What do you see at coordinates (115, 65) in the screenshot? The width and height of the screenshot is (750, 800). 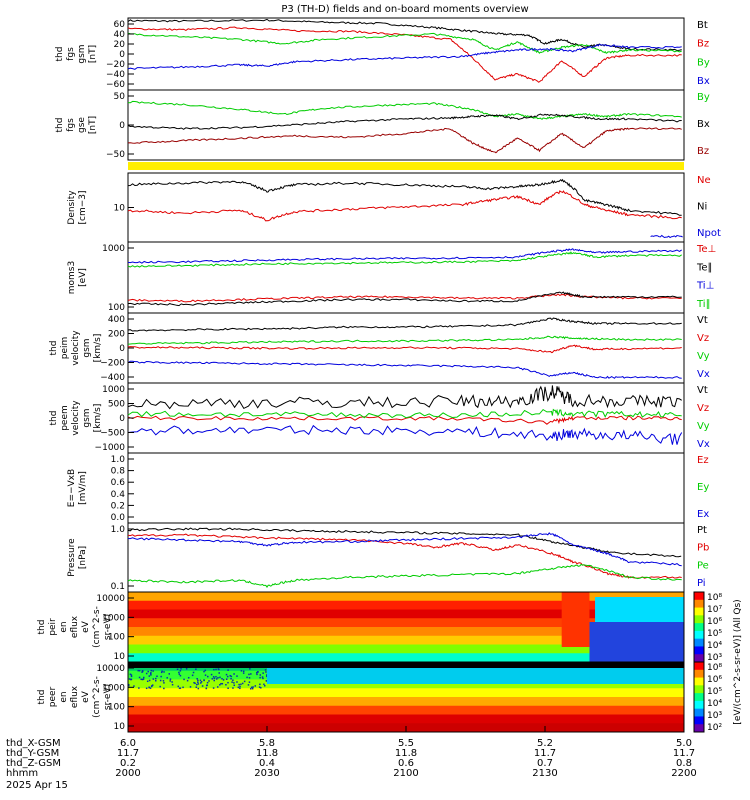 I see `ytick-label: −20` at bounding box center [115, 65].